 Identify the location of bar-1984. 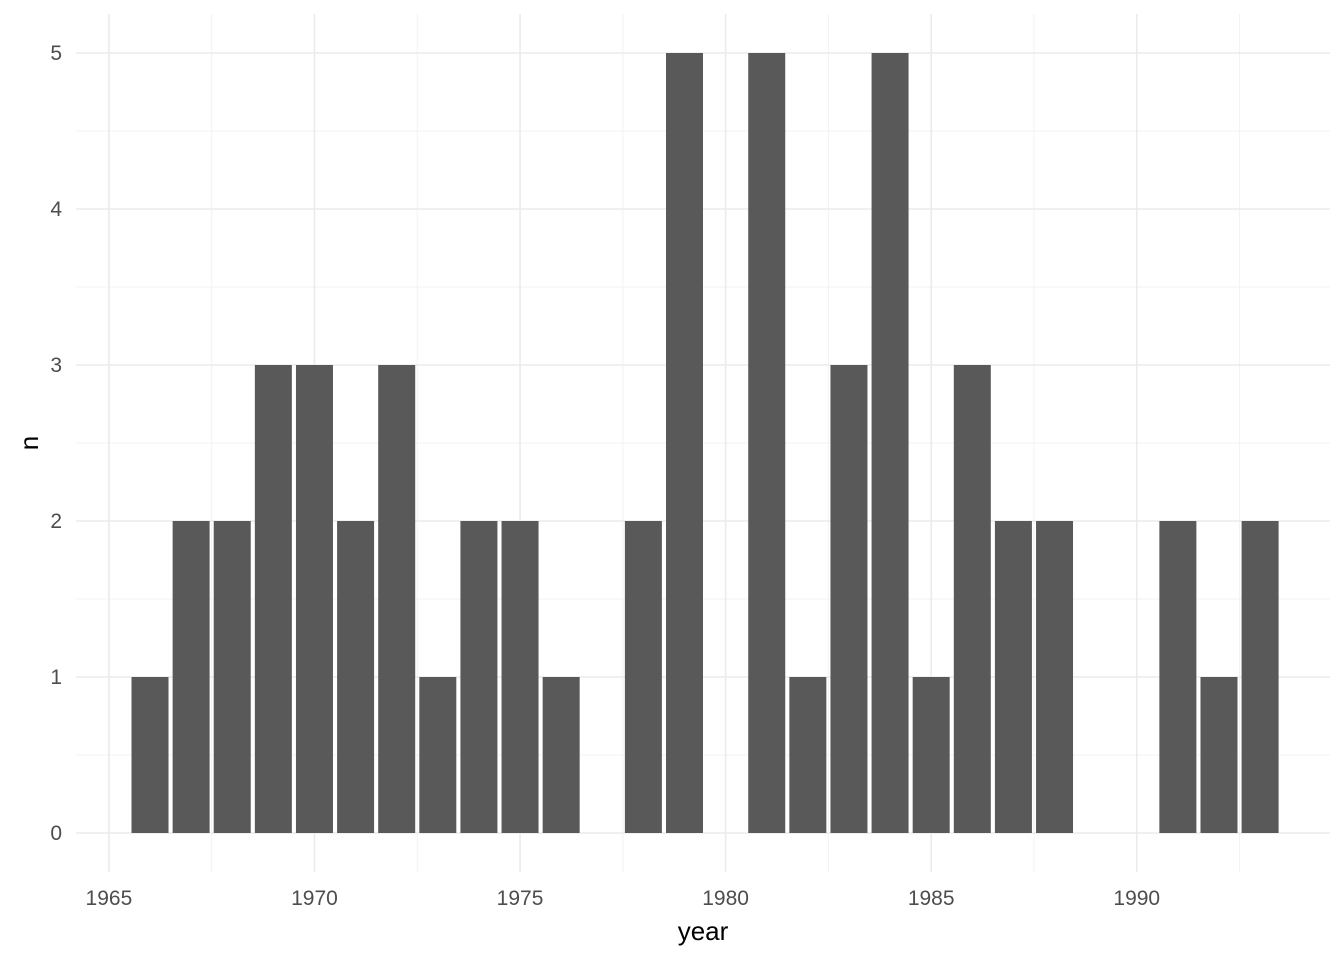
(890, 443).